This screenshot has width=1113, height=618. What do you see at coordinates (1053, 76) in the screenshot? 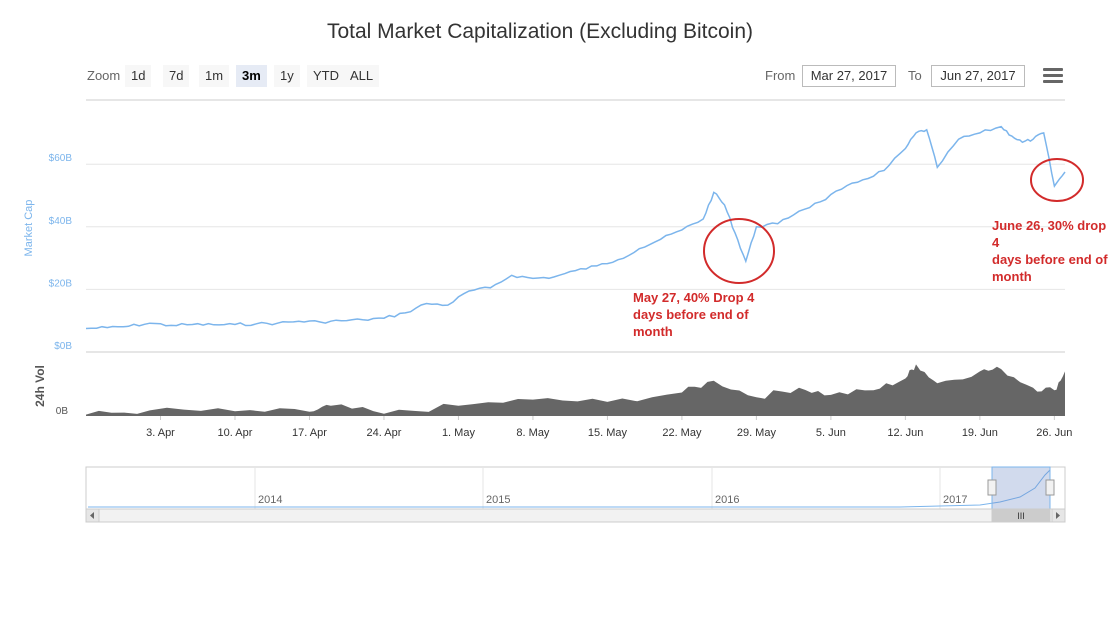
I see `hamburger-menu-icon` at bounding box center [1053, 76].